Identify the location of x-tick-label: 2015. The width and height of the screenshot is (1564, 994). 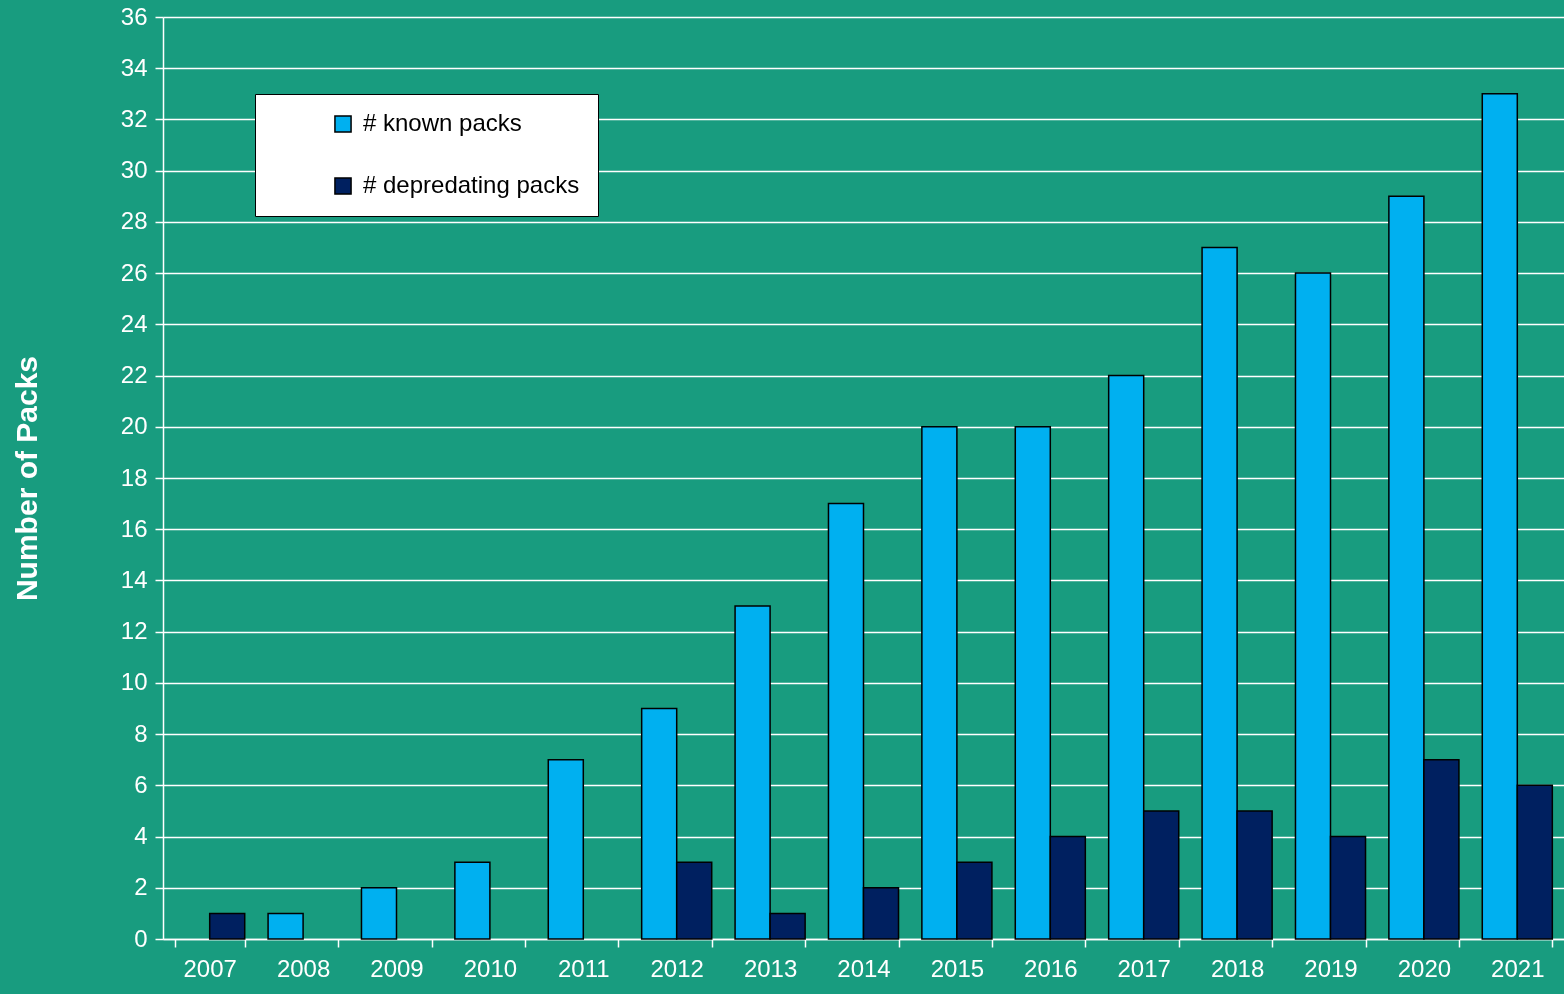
(957, 968).